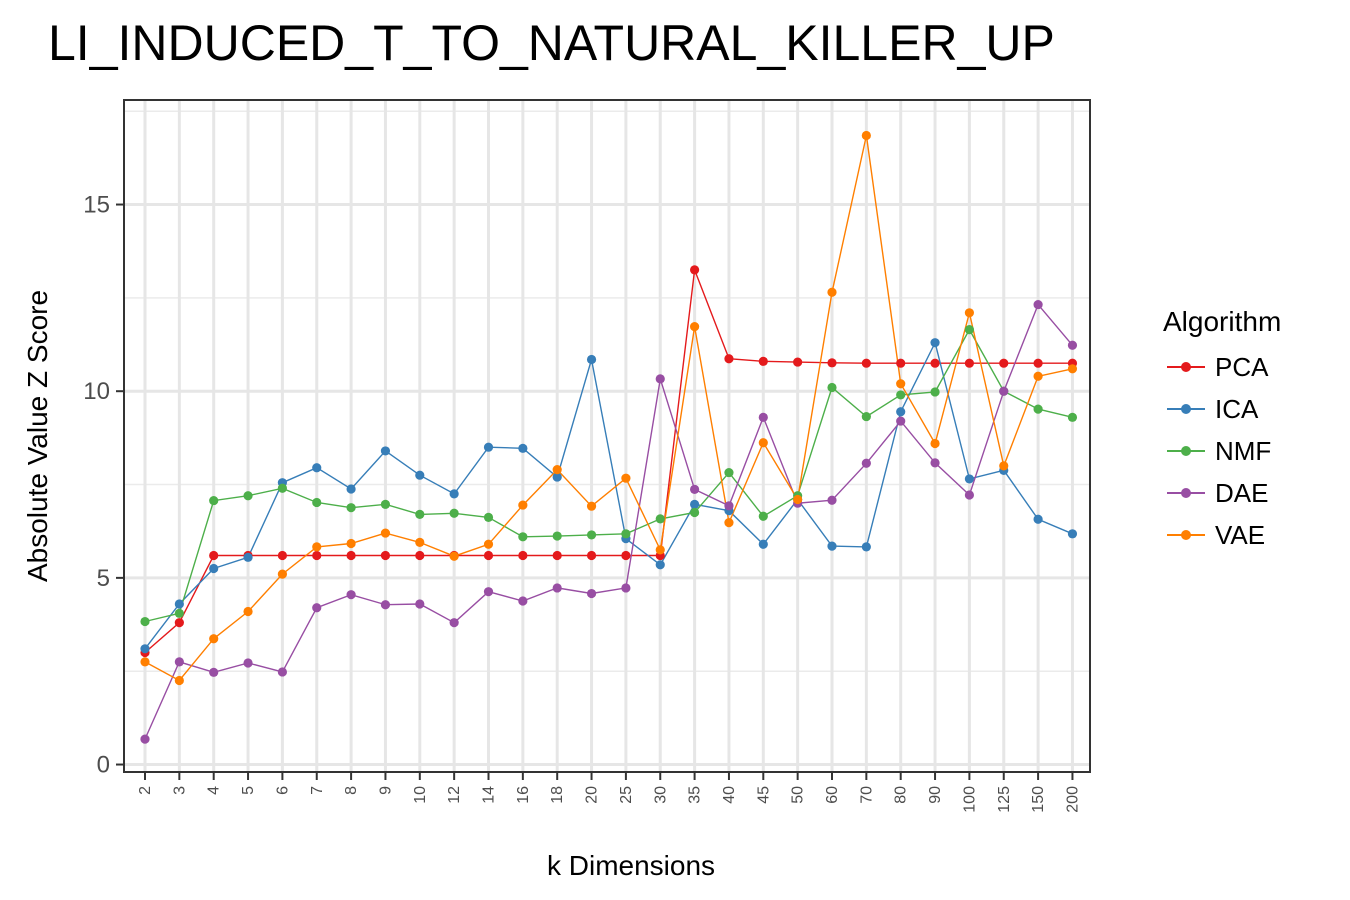 The height and width of the screenshot is (900, 1350). I want to click on legend-label: ICA, so click(1237, 408).